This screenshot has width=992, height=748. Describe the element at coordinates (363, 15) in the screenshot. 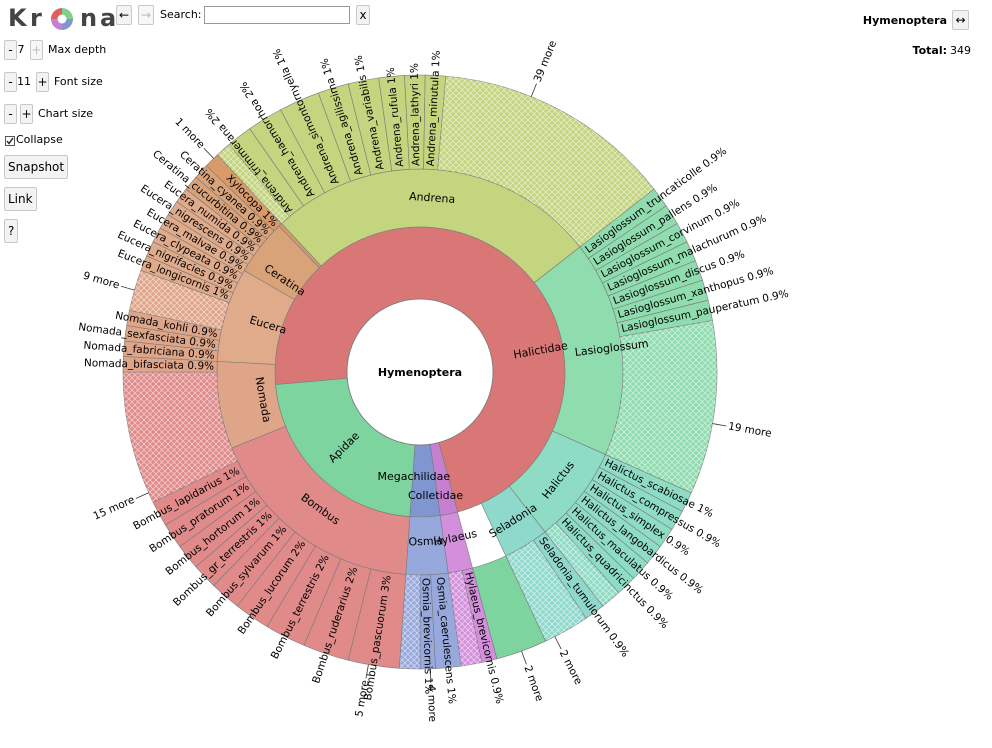

I see `search-clear-button: x` at that location.